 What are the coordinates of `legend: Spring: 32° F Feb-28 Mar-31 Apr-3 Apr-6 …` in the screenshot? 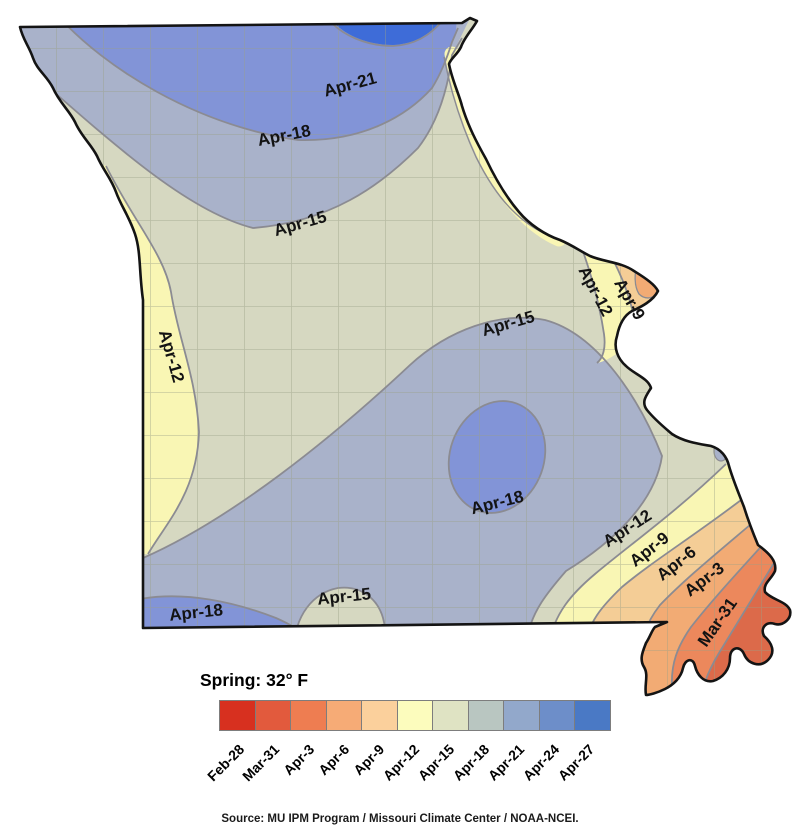 It's located at (410, 731).